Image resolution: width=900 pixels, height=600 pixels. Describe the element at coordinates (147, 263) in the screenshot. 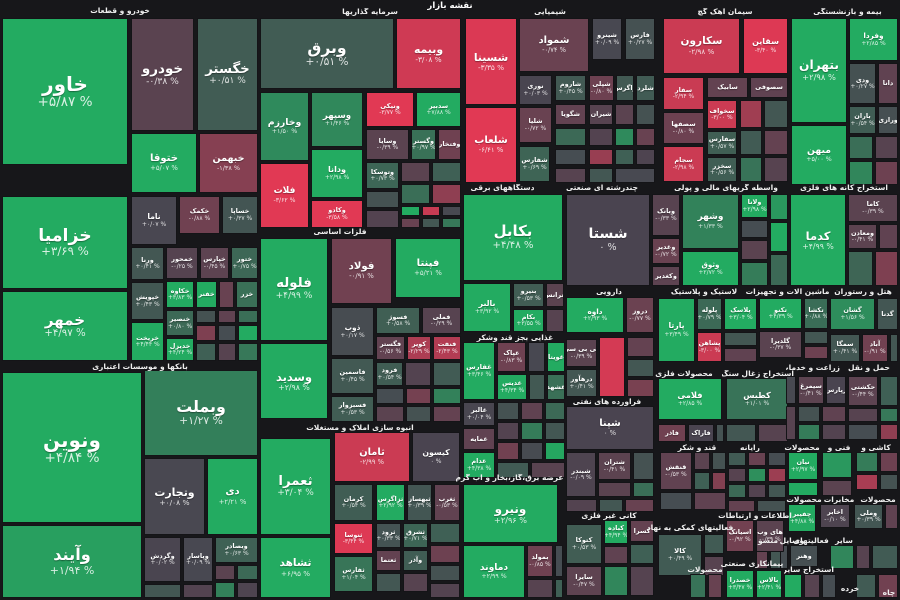

I see `stock-tile: ورنا +۰/۴۱ %` at that location.